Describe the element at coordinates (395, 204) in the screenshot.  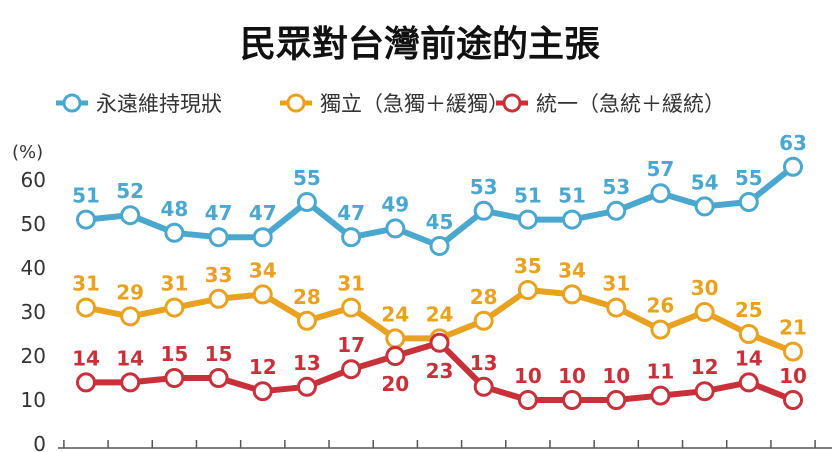
I see `data-label-s0-7: 49` at that location.